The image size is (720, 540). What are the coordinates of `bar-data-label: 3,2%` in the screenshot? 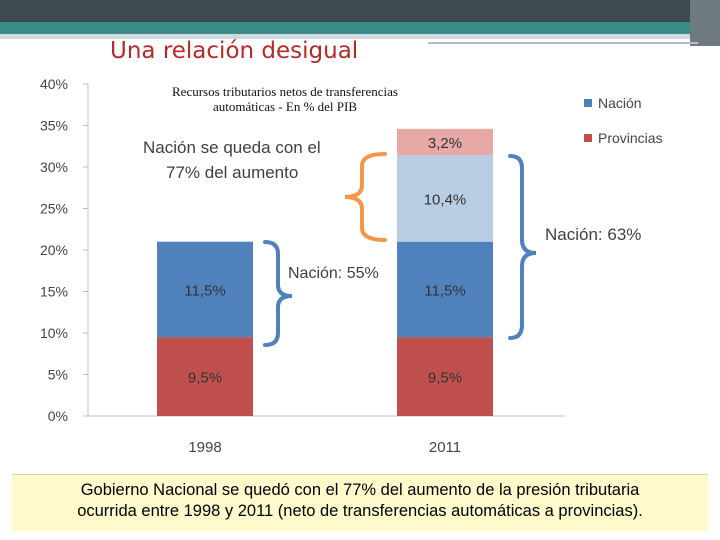 It's located at (445, 143).